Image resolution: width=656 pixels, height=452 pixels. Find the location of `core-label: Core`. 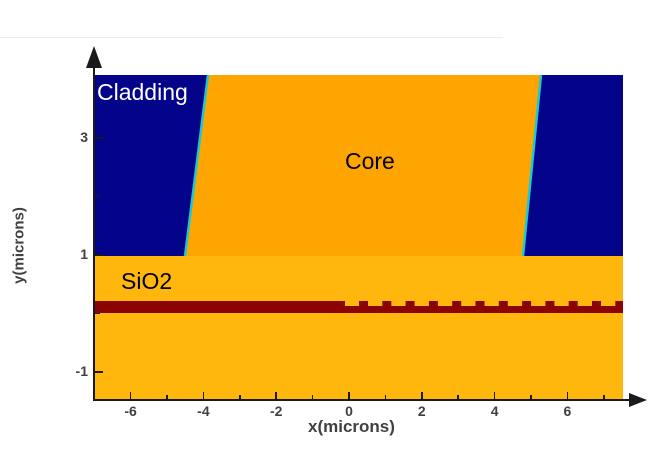

core-label: Core is located at coordinates (370, 161).